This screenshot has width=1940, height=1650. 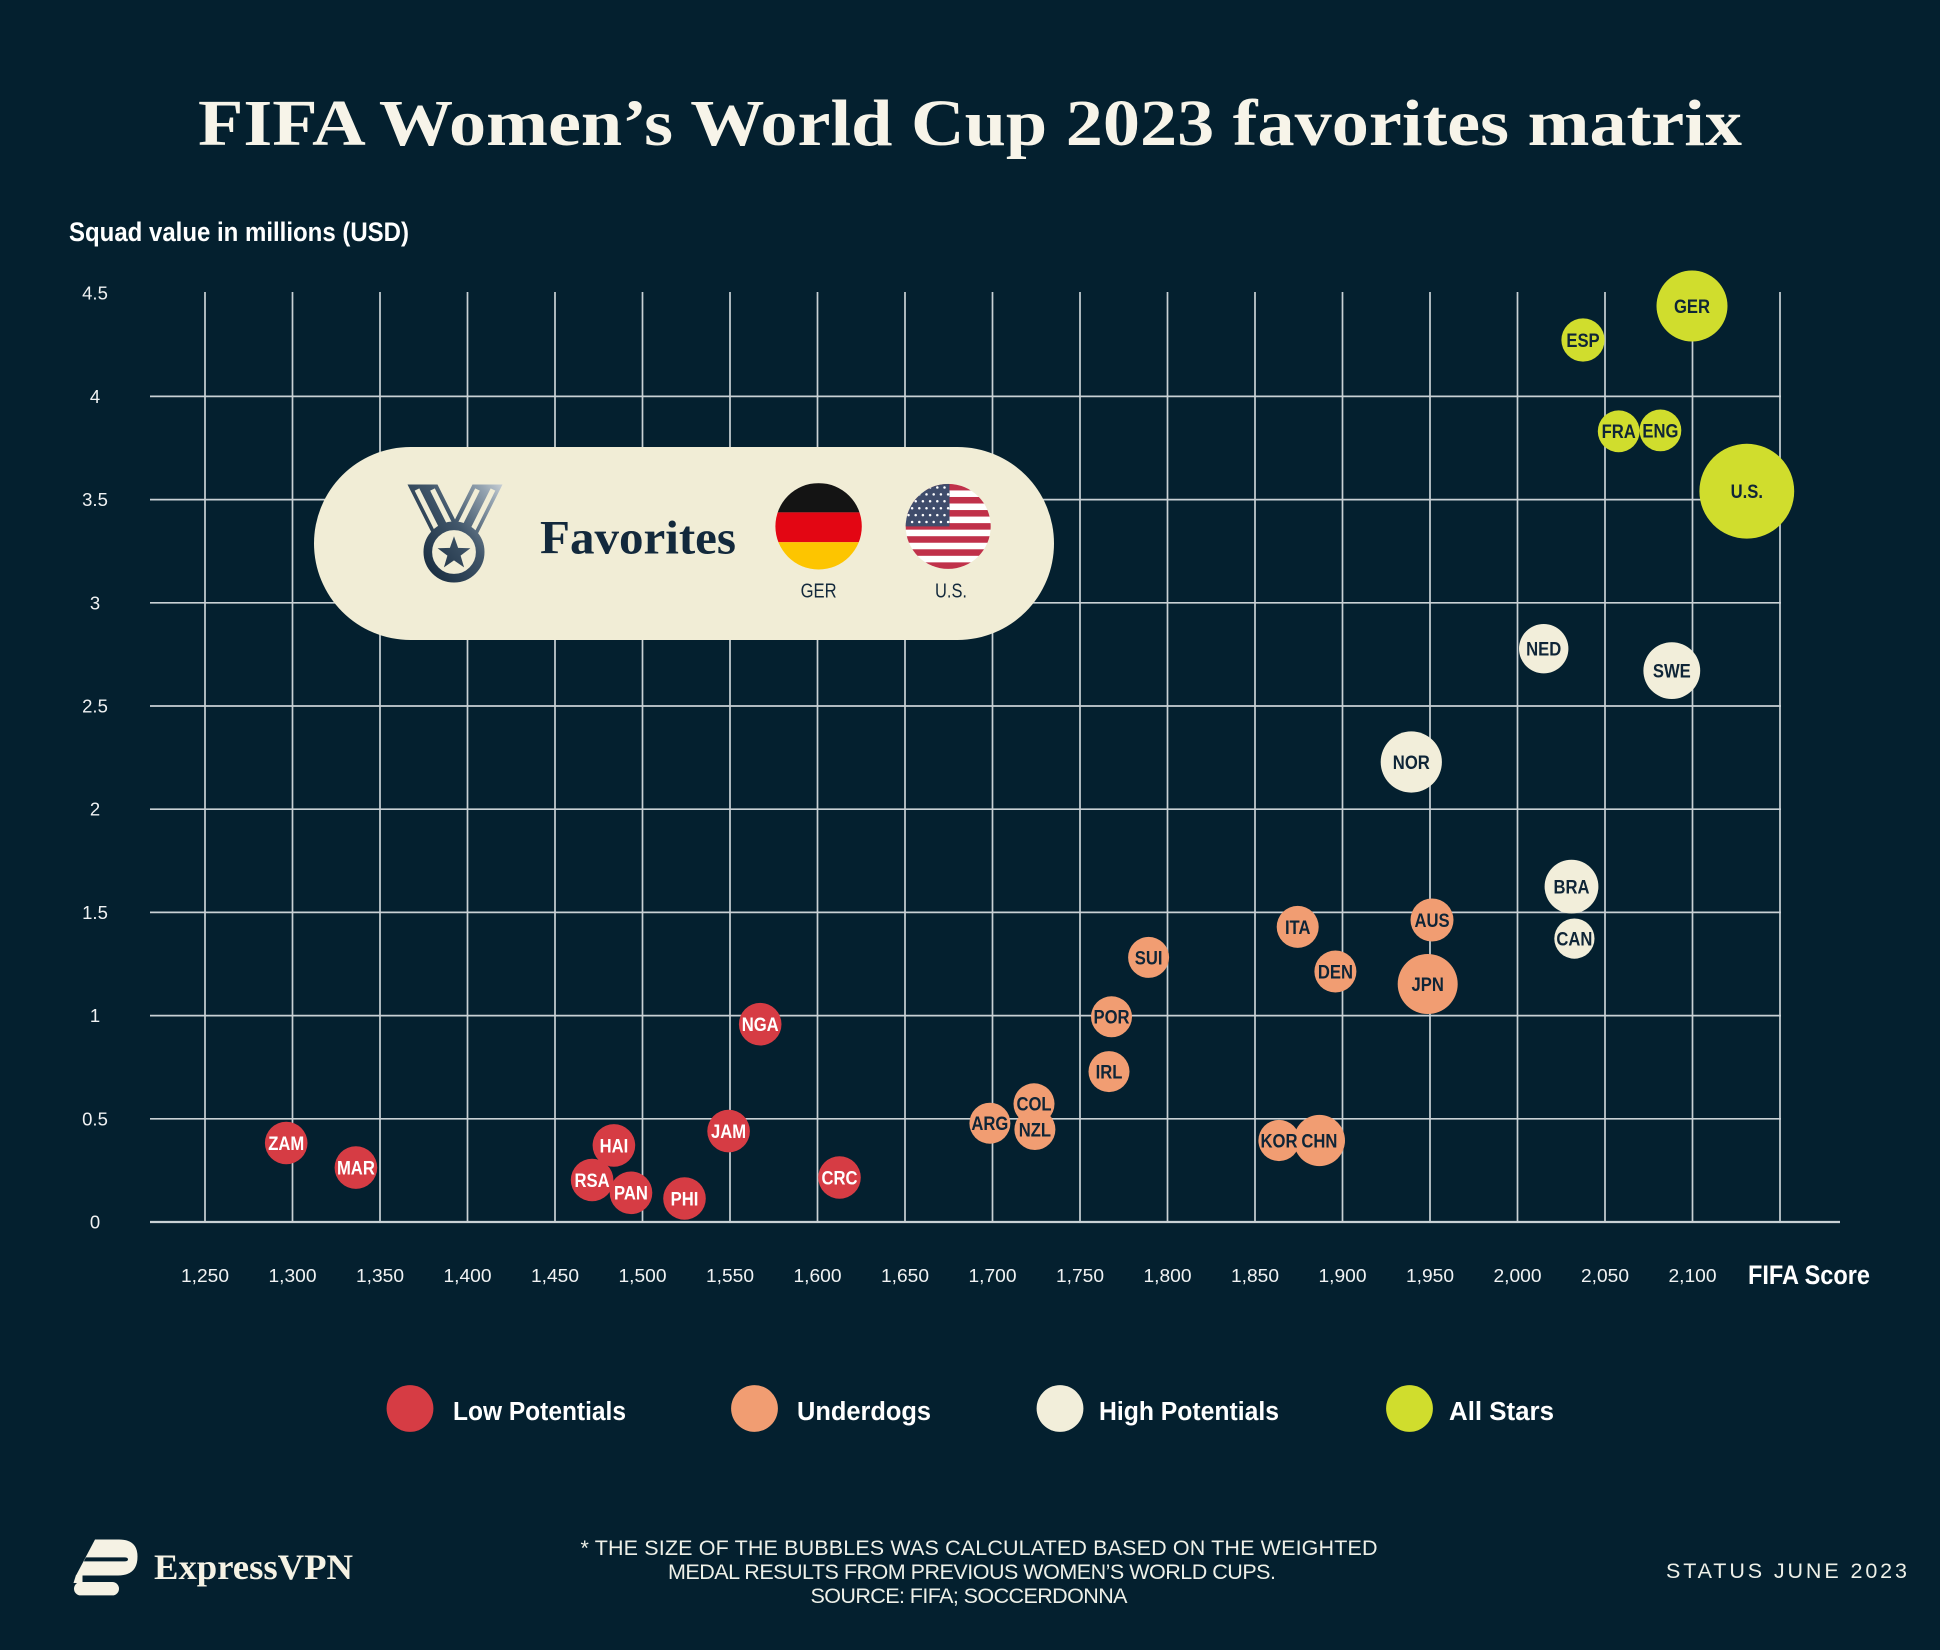 I want to click on svg-text: PHI, so click(x=685, y=1199).